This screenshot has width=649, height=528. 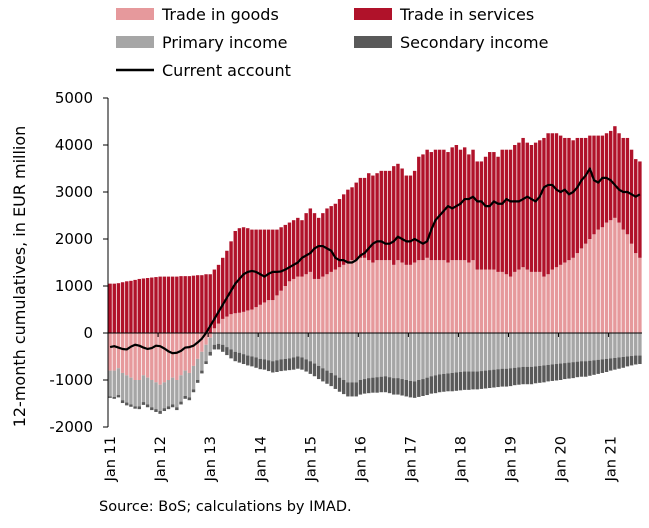 I want to click on x-tick-label: Jan 20, so click(x=562, y=459).